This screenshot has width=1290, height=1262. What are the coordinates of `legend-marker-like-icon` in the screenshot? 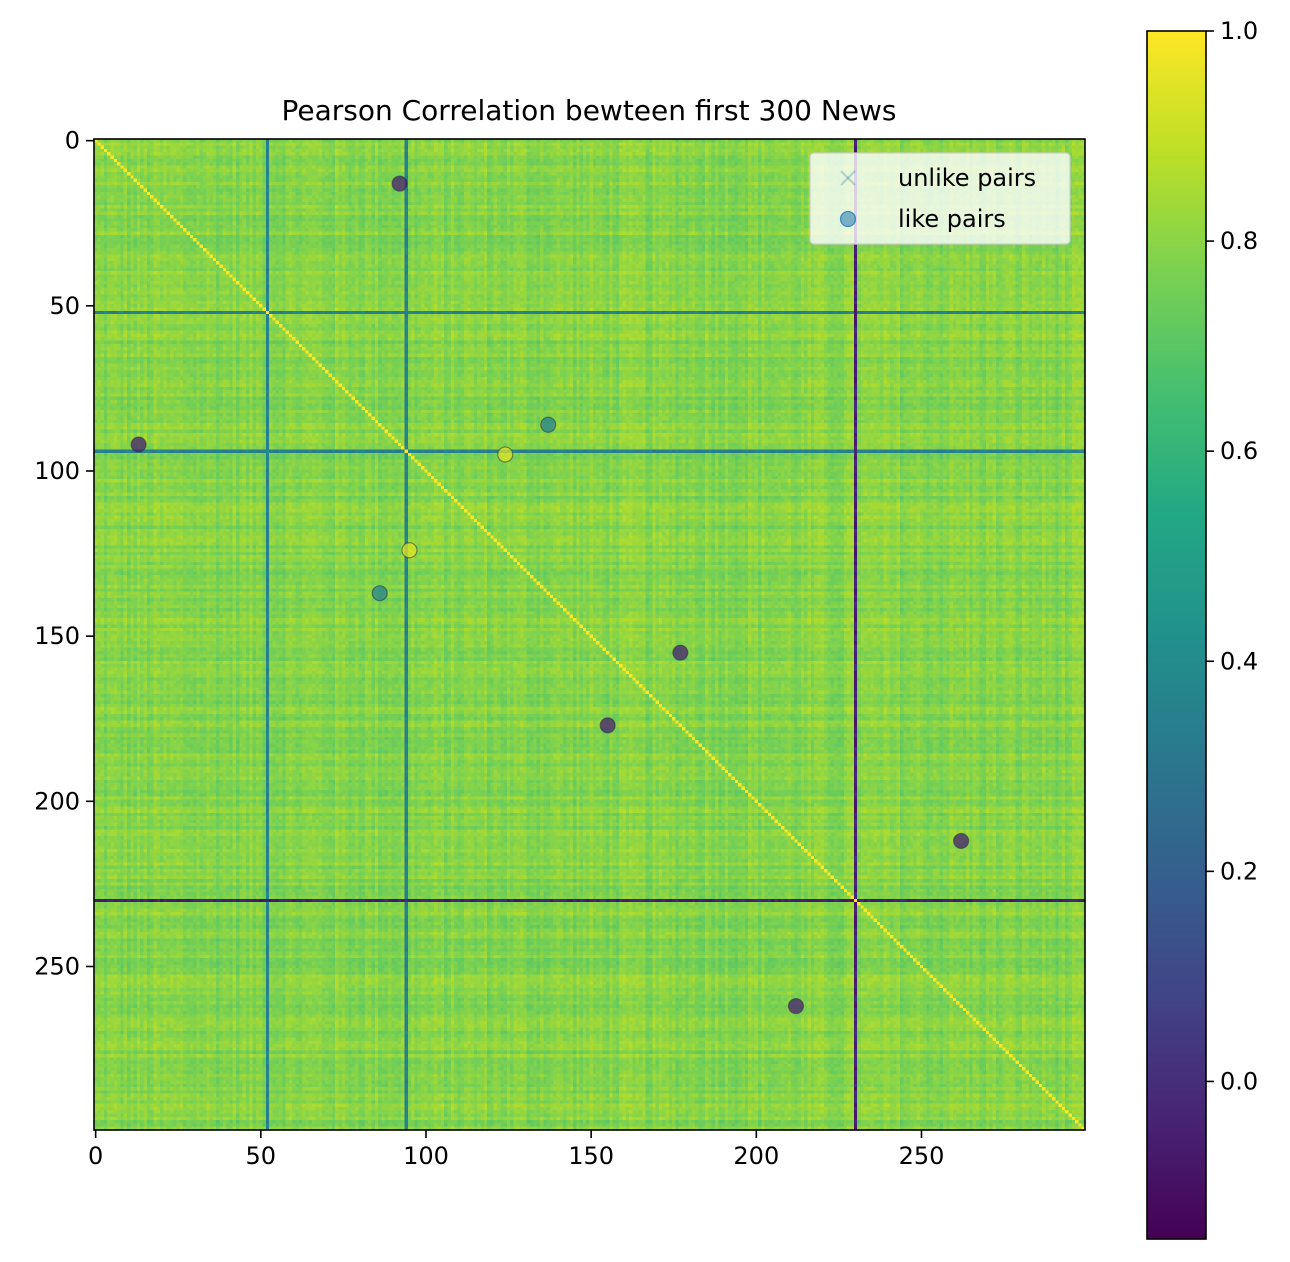 It's located at (848, 219).